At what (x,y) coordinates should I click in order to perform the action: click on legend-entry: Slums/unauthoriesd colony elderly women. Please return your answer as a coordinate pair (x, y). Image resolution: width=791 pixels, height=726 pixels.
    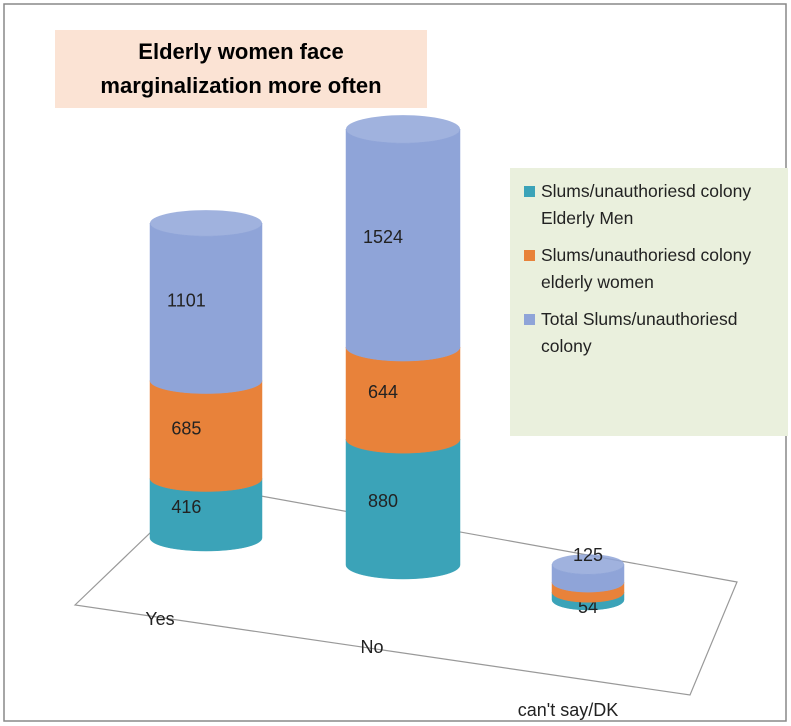
    Looking at the image, I should click on (656, 269).